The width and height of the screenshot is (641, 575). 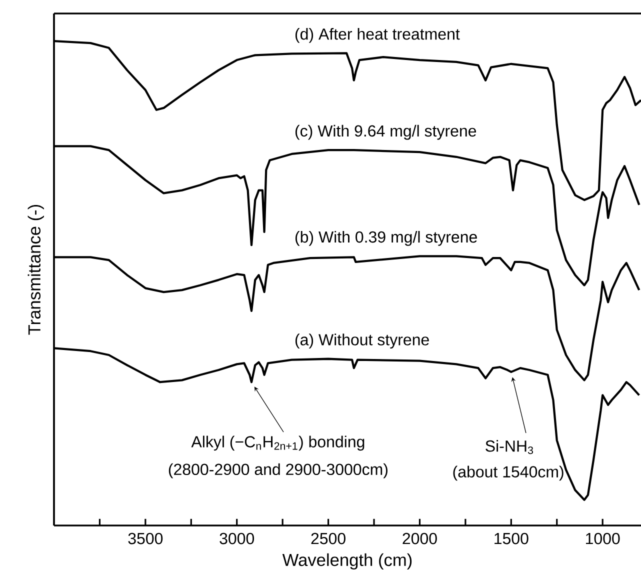 I want to click on x-tick-label: 3500, so click(x=145, y=538).